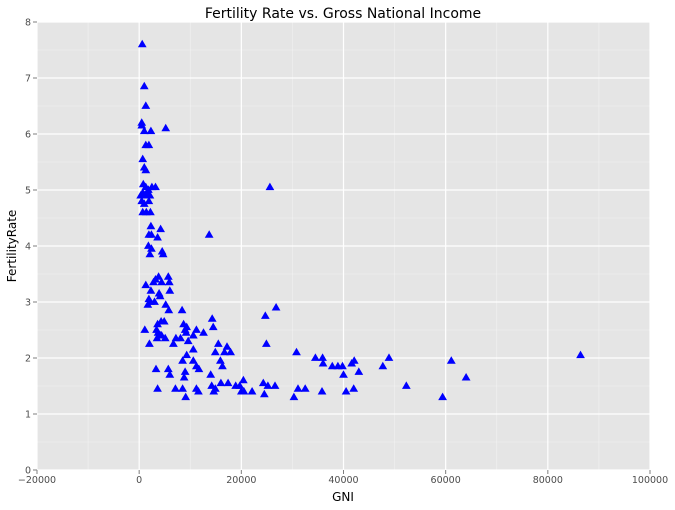  I want to click on x-tick-label: 20000, so click(241, 480).